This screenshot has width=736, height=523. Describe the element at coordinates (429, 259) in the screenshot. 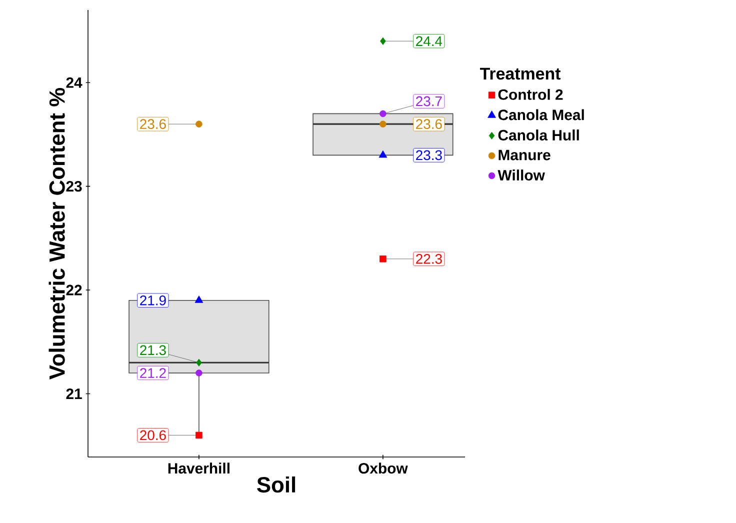

I see `data-label: 22.3` at that location.